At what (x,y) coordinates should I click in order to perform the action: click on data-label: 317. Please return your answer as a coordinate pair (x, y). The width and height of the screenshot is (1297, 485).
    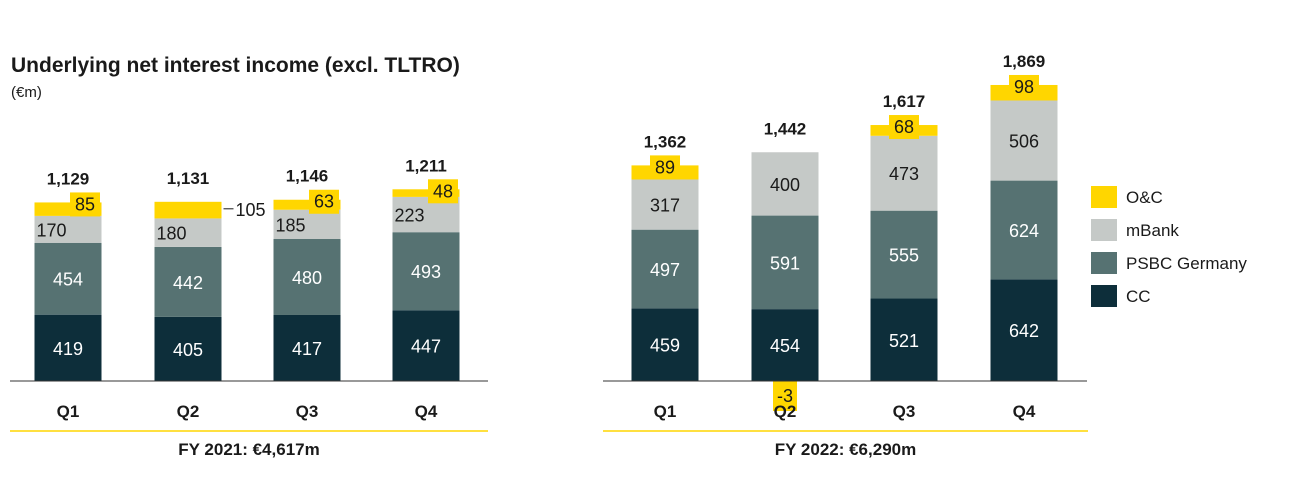
    Looking at the image, I should click on (665, 206).